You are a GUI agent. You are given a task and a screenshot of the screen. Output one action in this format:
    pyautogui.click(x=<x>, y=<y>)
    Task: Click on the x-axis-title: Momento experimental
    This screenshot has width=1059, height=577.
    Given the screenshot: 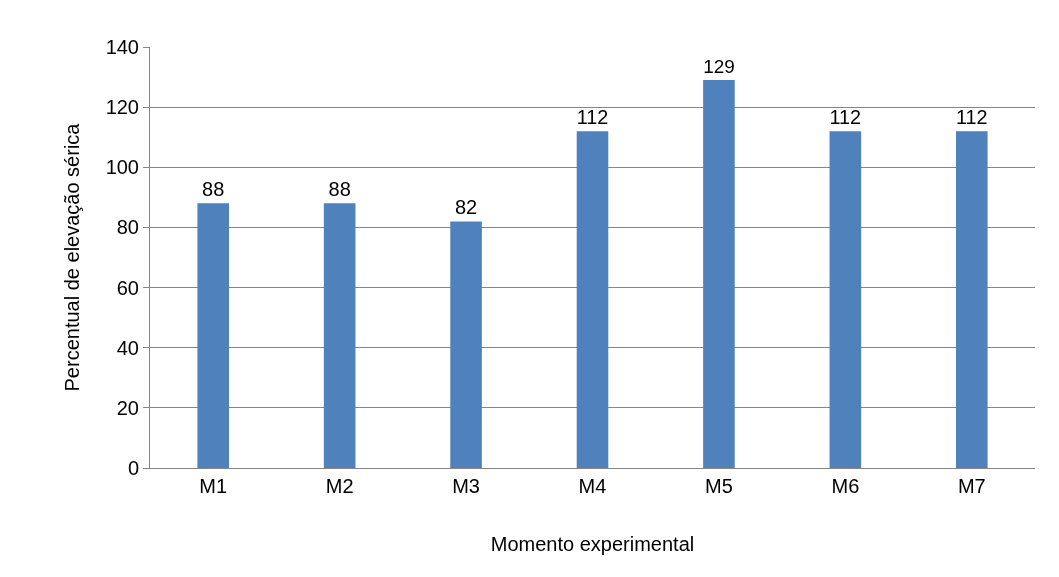 What is the action you would take?
    pyautogui.click(x=592, y=543)
    